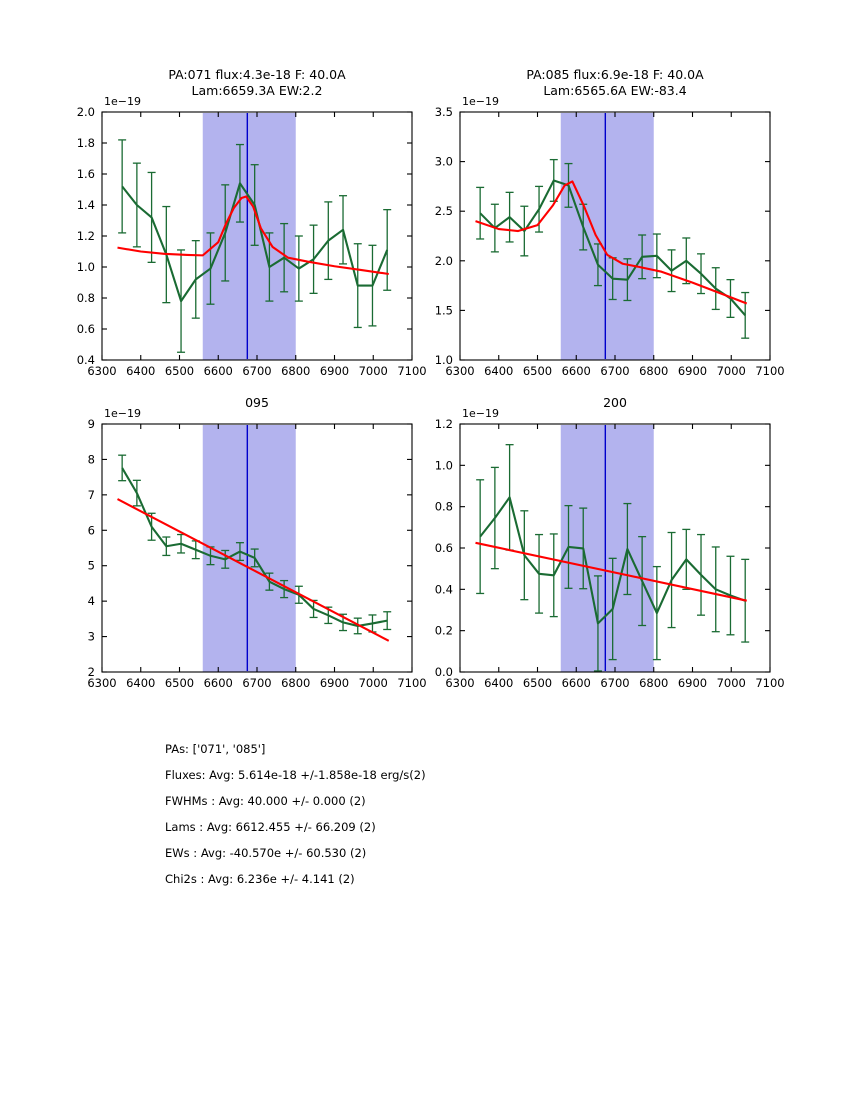 This screenshot has width=850, height=1100. Describe the element at coordinates (91, 530) in the screenshot. I see `y-tick-label: 6` at that location.